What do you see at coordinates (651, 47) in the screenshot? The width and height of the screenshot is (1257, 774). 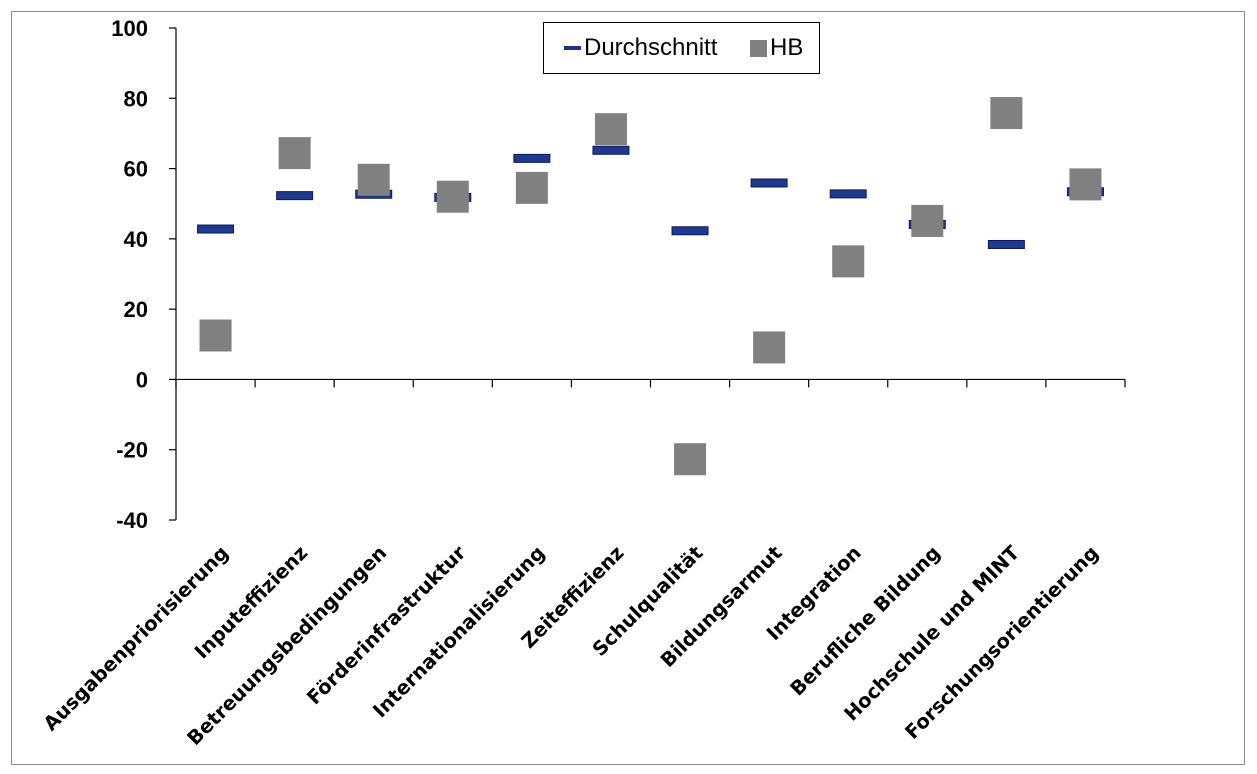 I see `legend-label-durchschnitt: Durchschnitt` at bounding box center [651, 47].